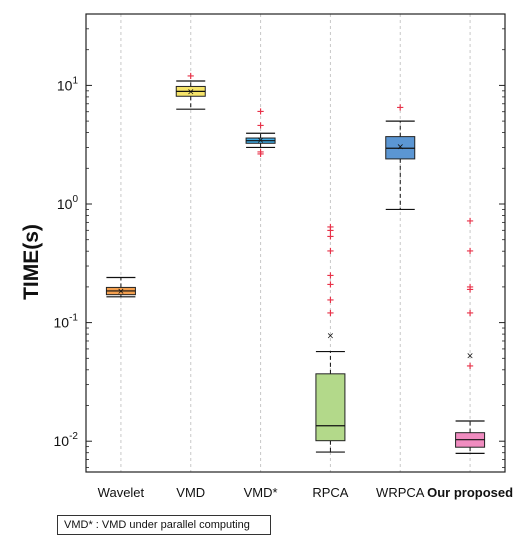 This screenshot has width=523, height=550. What do you see at coordinates (260, 133) in the screenshot?
I see `box-2: ×++++` at bounding box center [260, 133].